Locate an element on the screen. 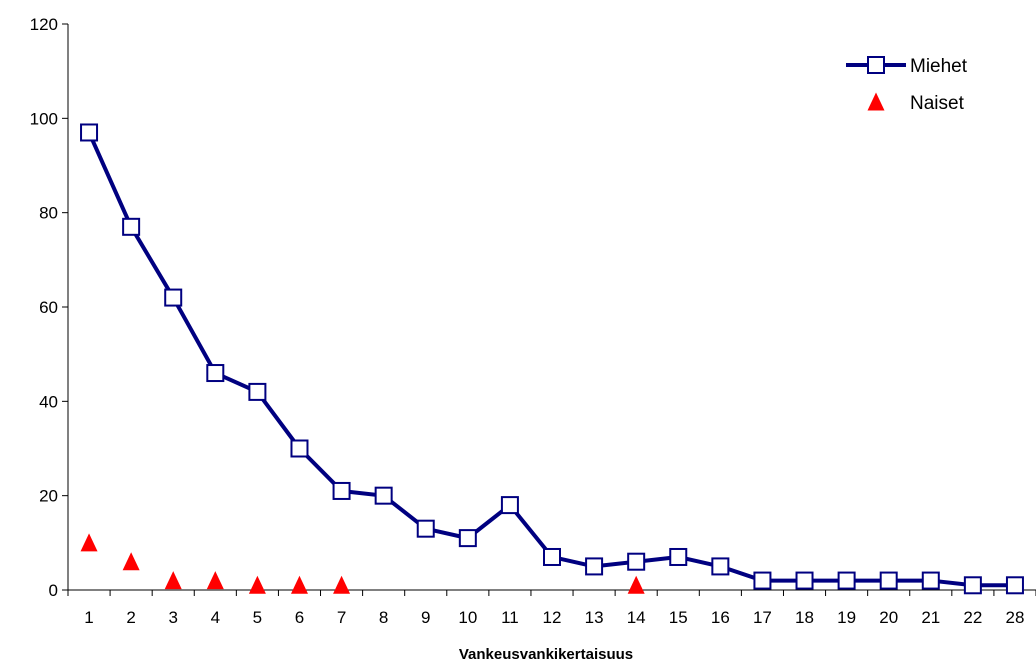  x-tick-label: 22 is located at coordinates (972, 617).